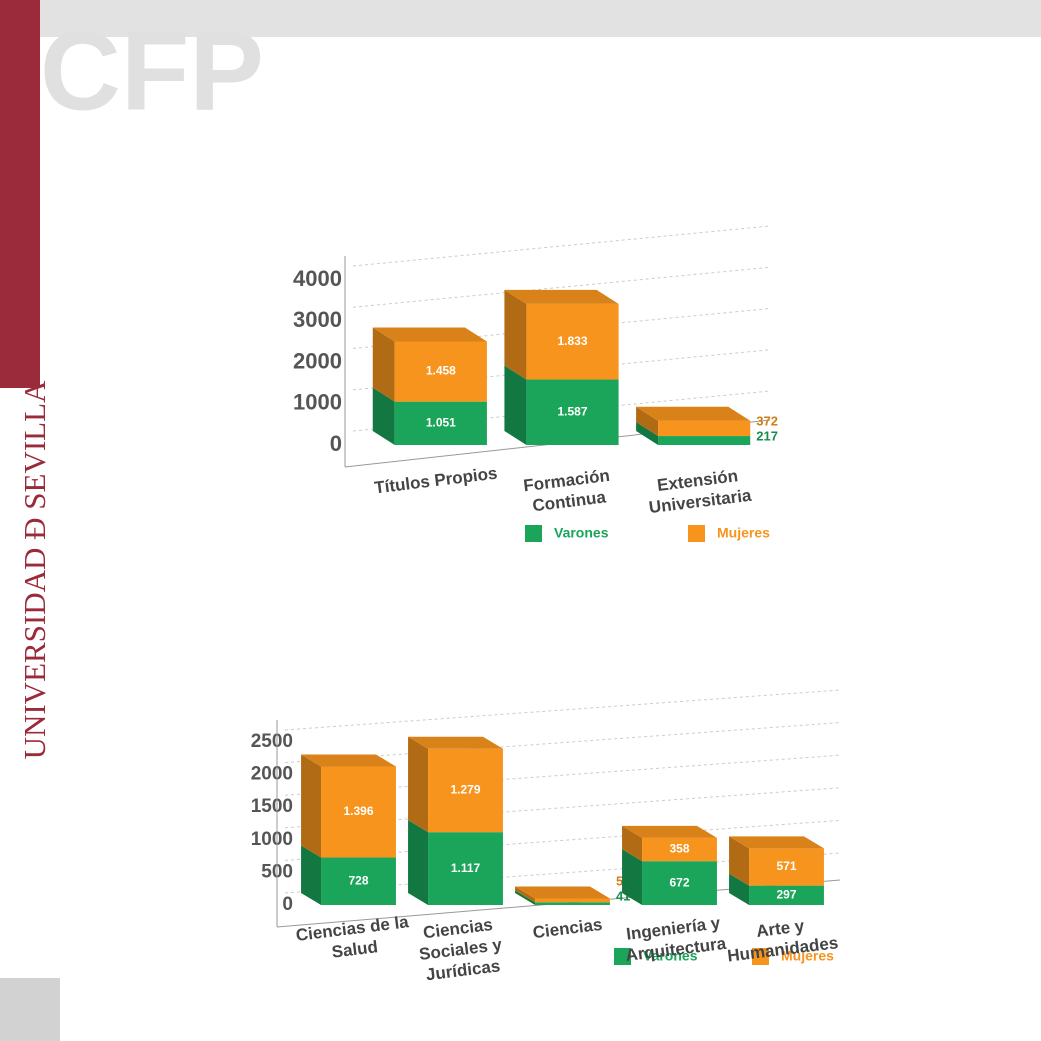 The height and width of the screenshot is (1041, 1041). Describe the element at coordinates (767, 420) in the screenshot. I see `value-label: 372` at that location.